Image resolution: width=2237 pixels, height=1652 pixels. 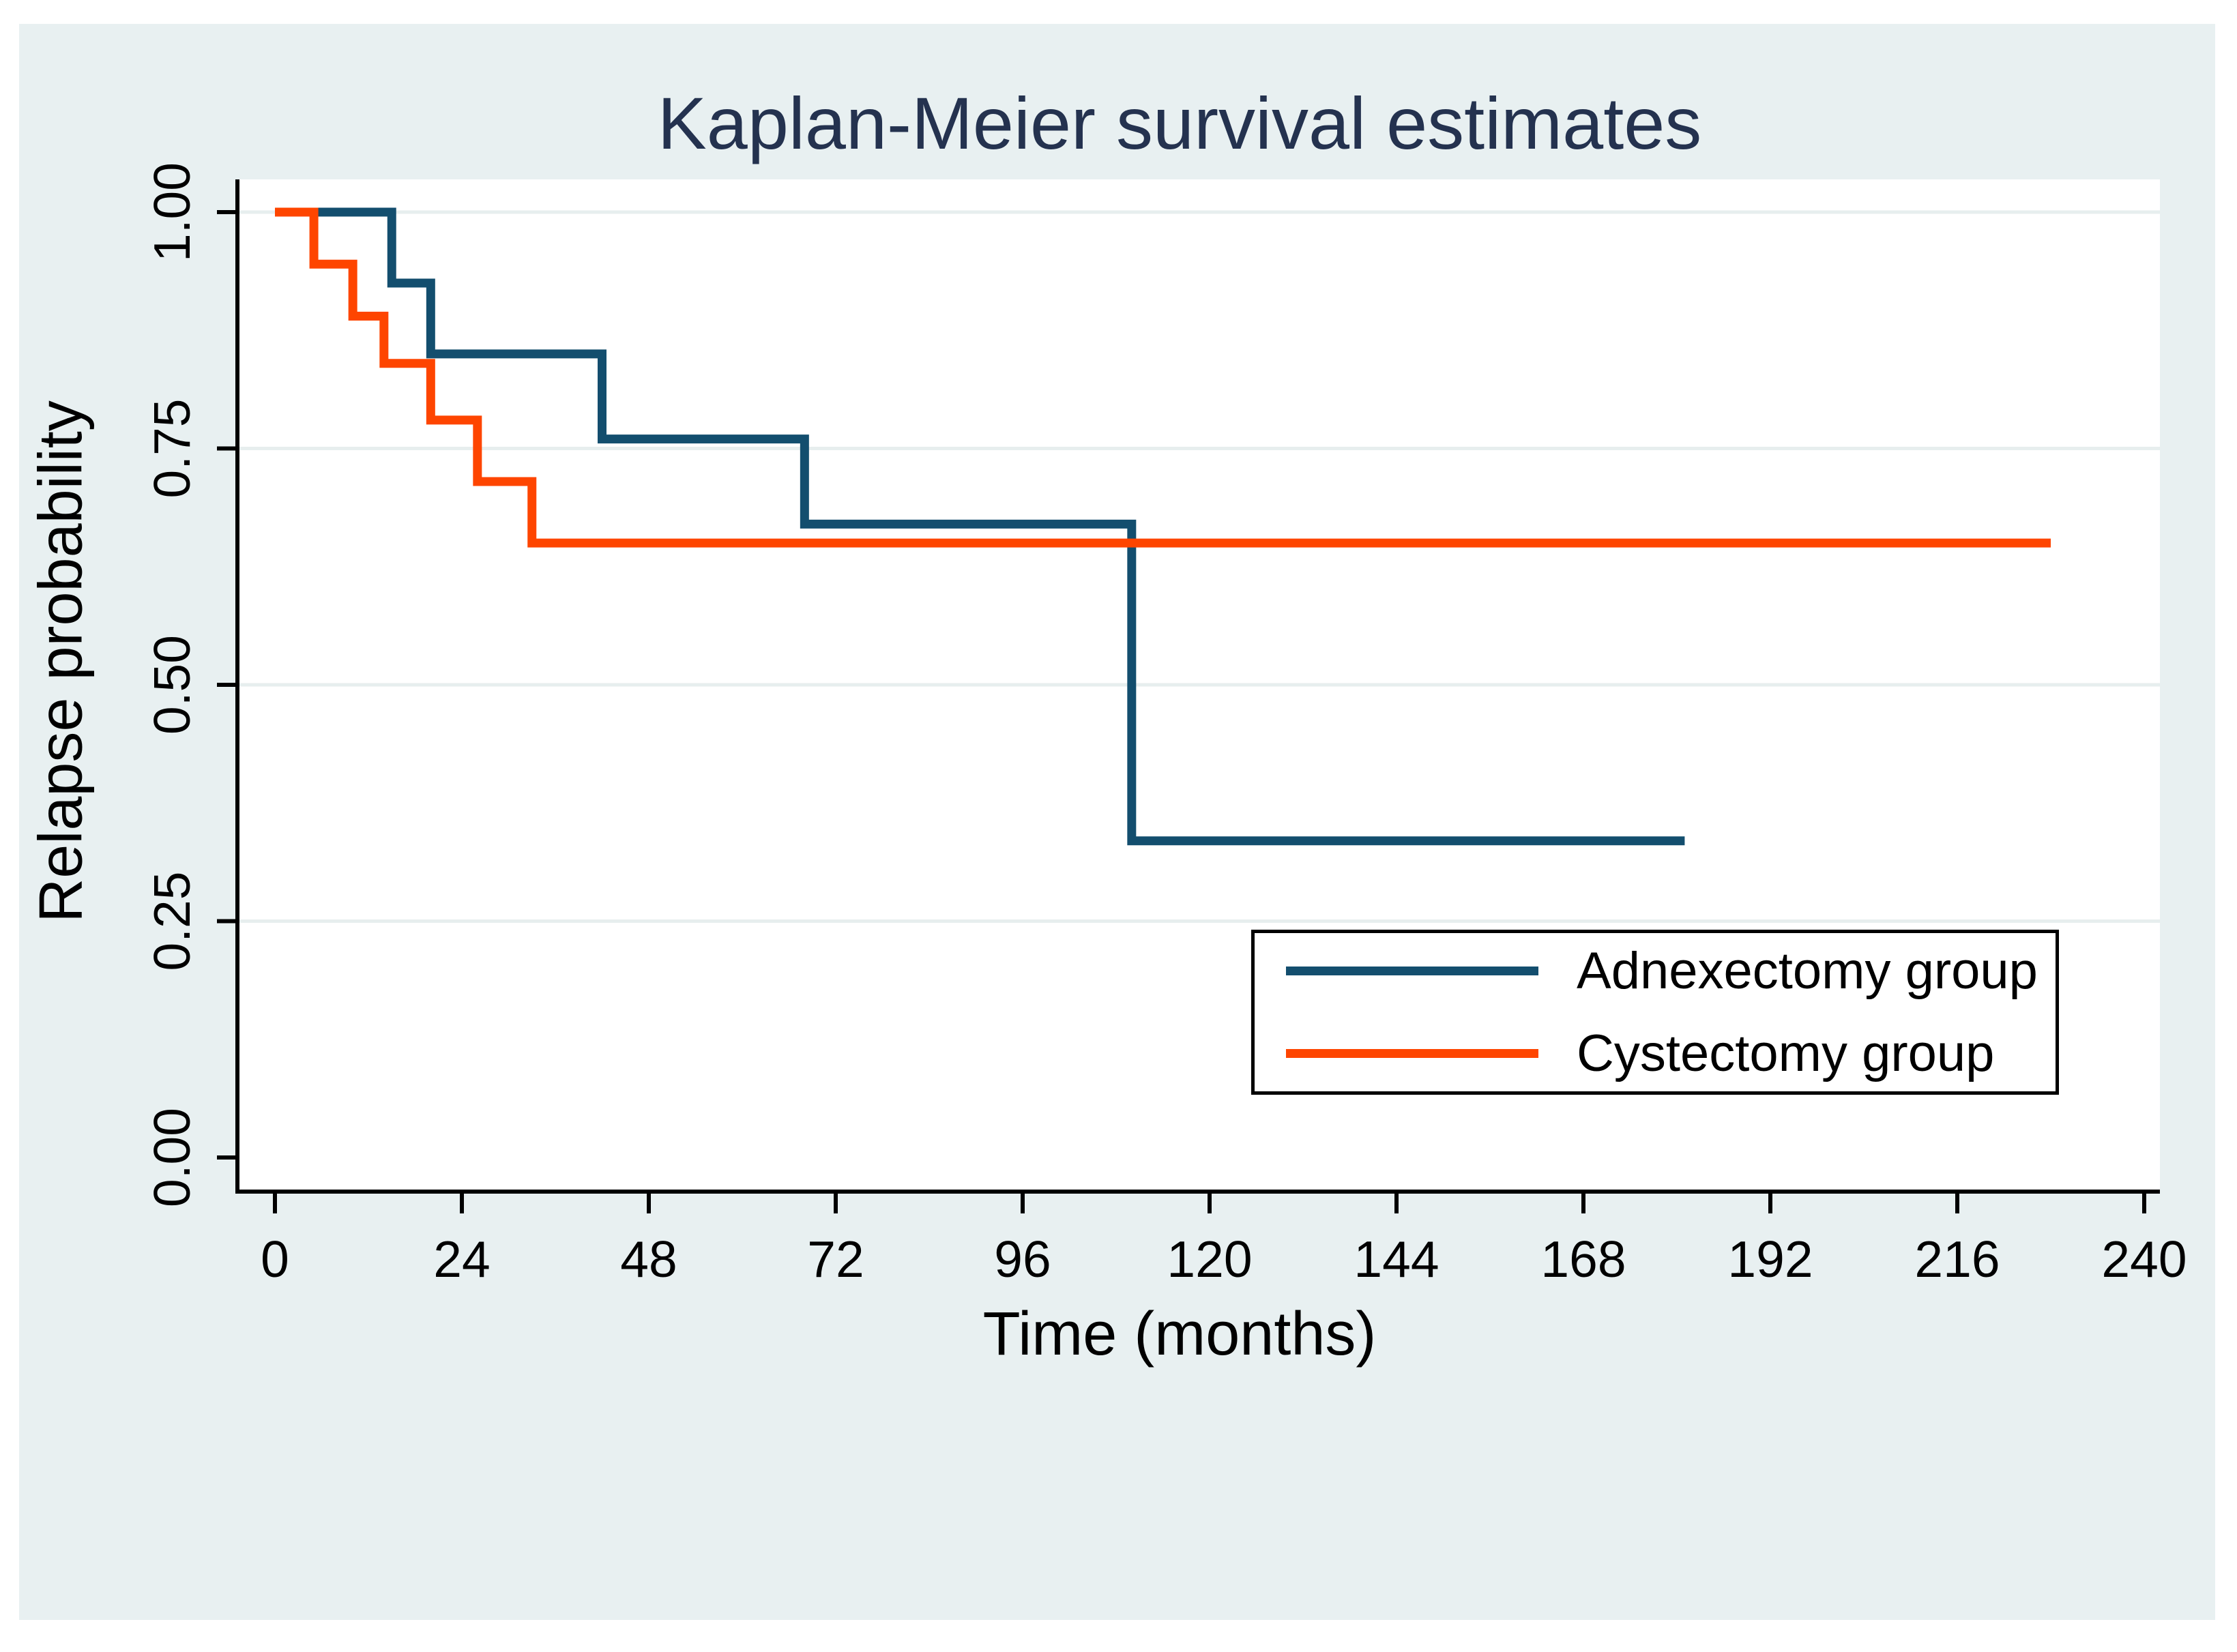 What do you see at coordinates (1179, 1334) in the screenshot?
I see `x-axis-title: Time (months)` at bounding box center [1179, 1334].